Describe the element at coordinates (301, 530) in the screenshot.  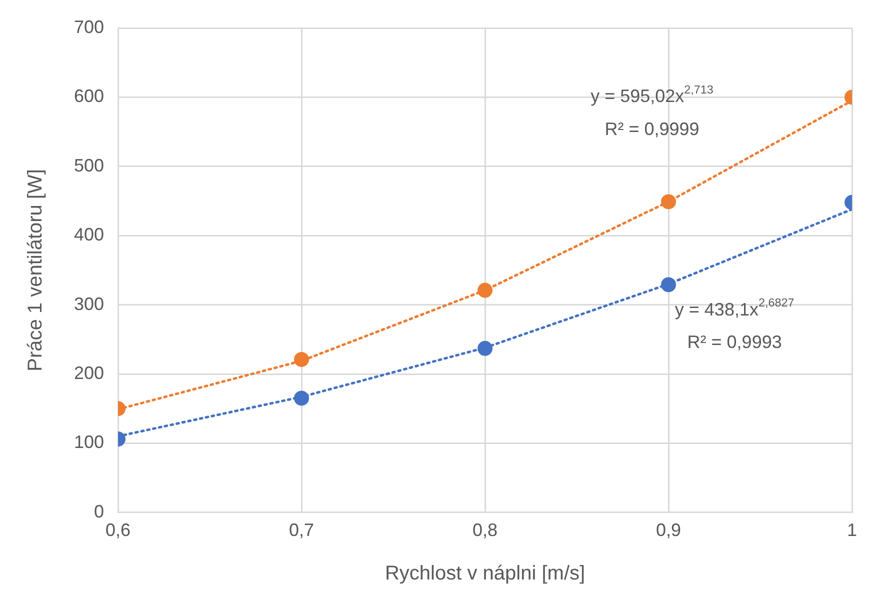
I see `x-tick-label: 0,7` at that location.